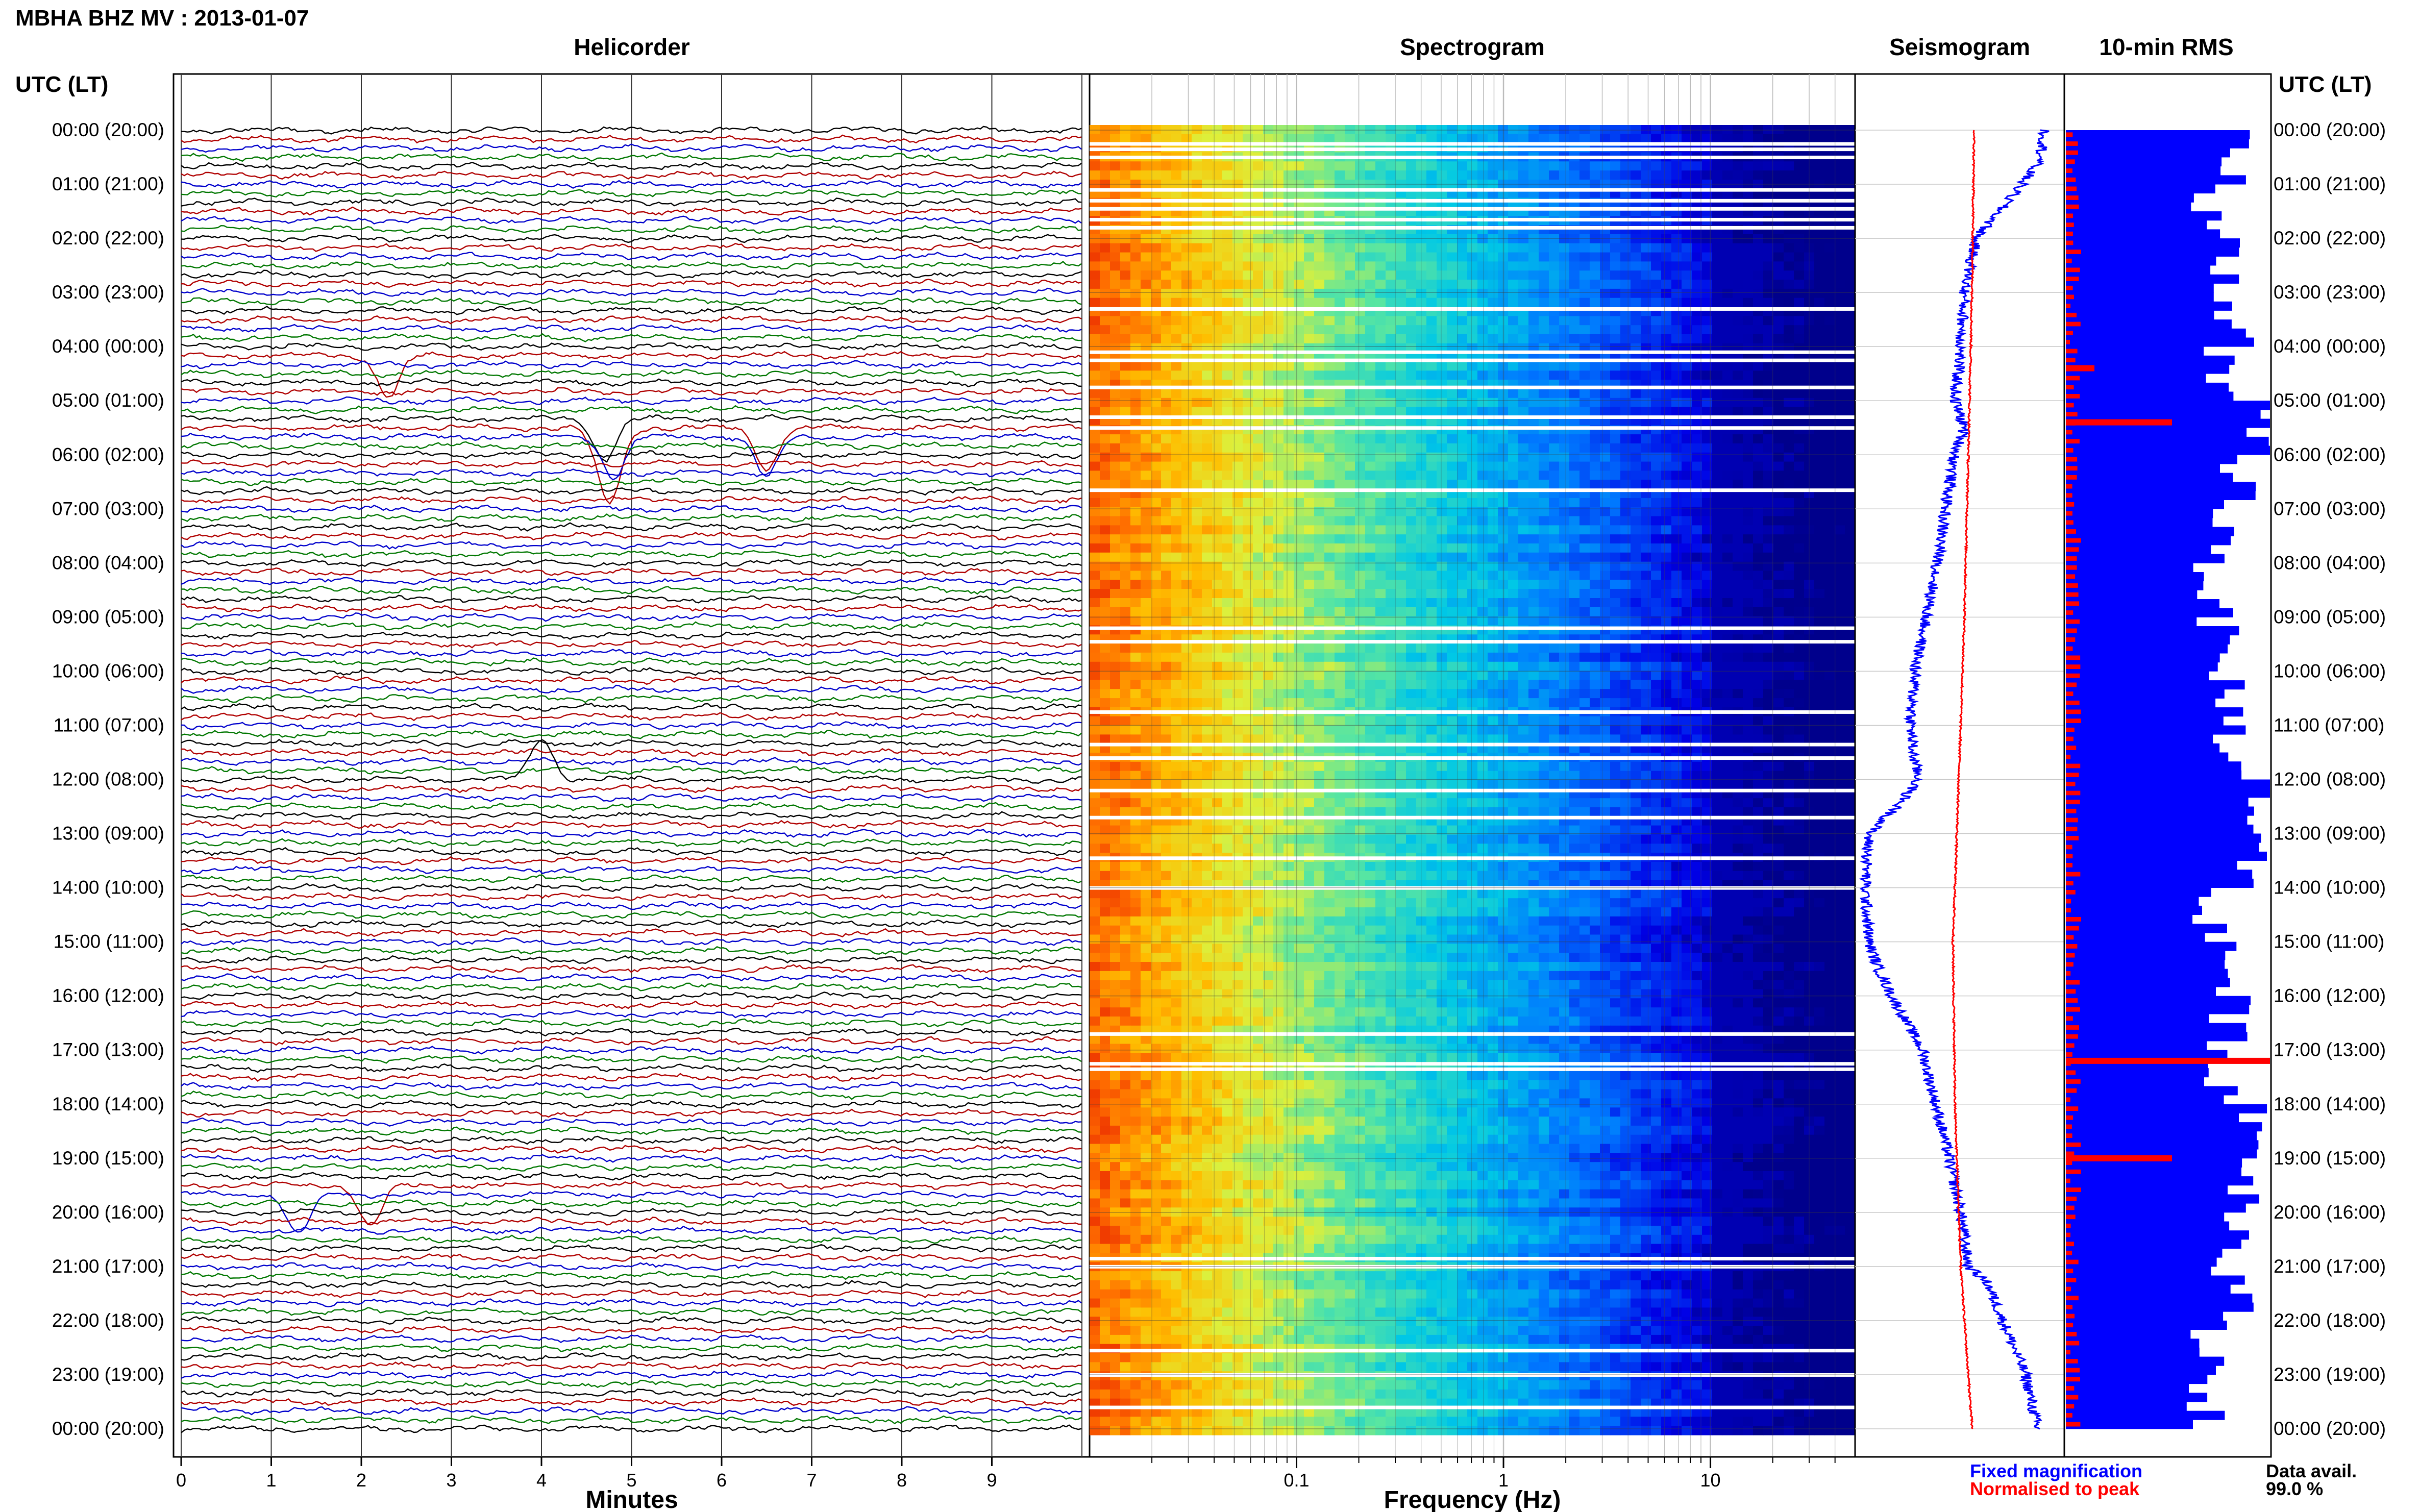 The width and height of the screenshot is (2419, 1512). I want to click on time-label: 12:00 (08:00), so click(2330, 779).